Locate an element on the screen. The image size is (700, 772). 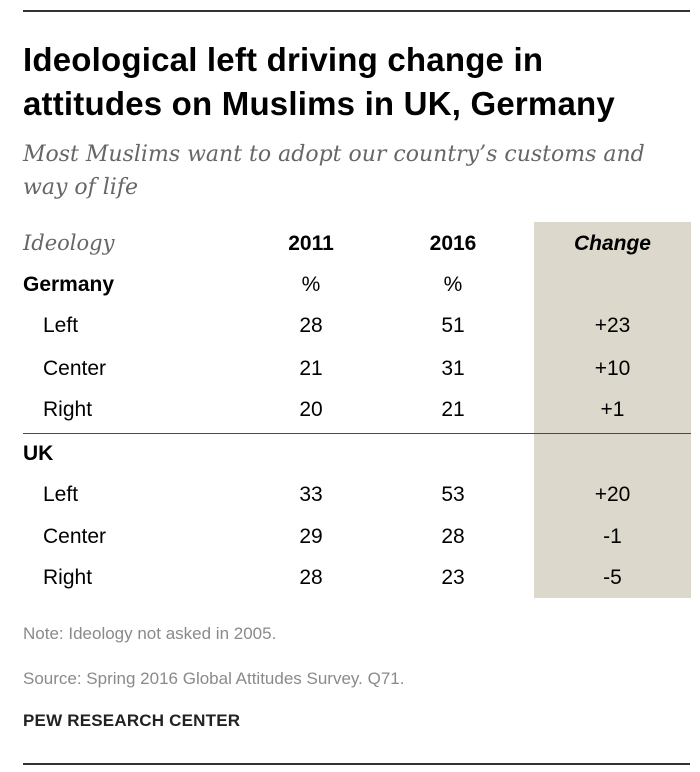
top-rule is located at coordinates (356, 11).